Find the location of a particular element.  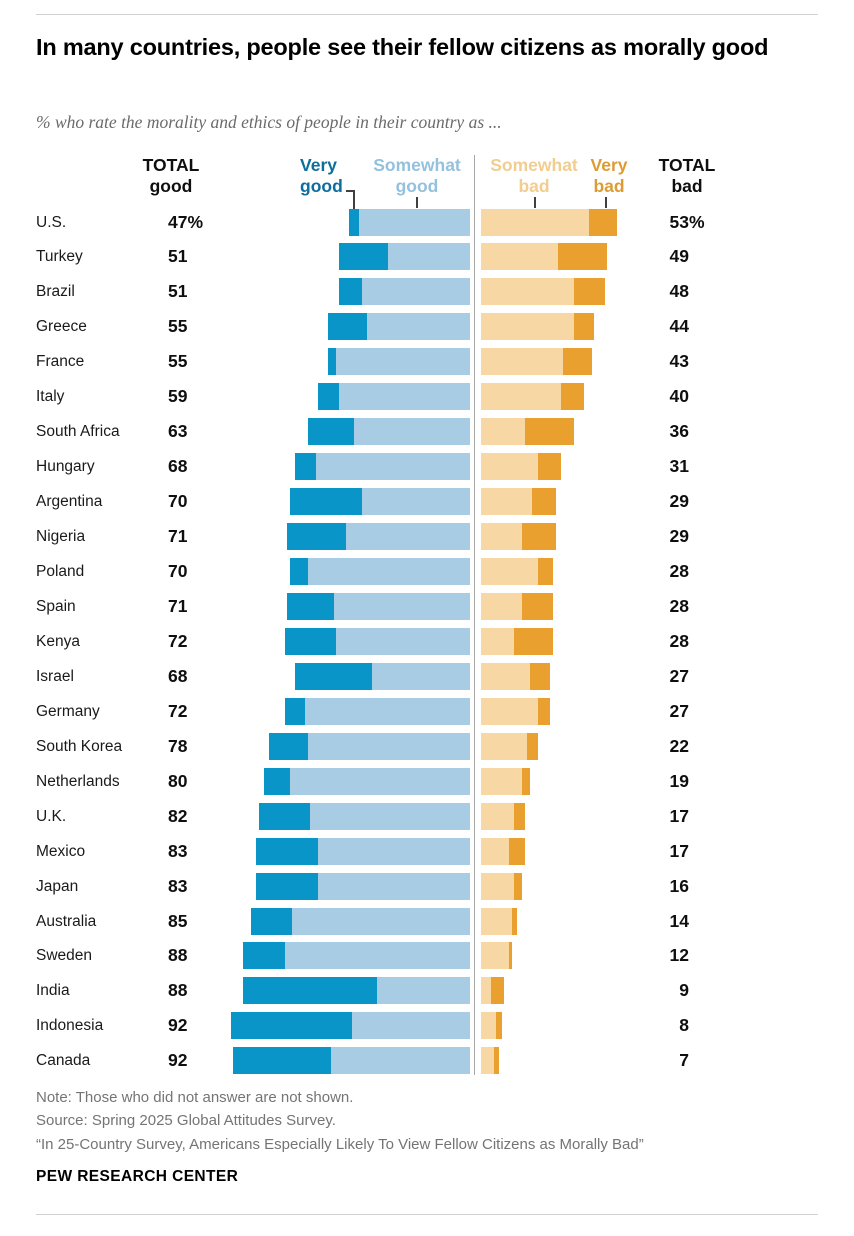

total-good-value: 72 is located at coordinates (178, 710).